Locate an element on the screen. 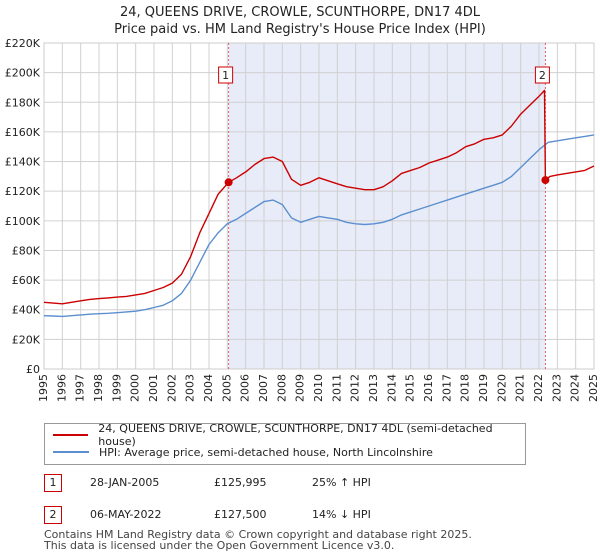 The width and height of the screenshot is (600, 560). y-tick-label: £200K is located at coordinates (23, 73).